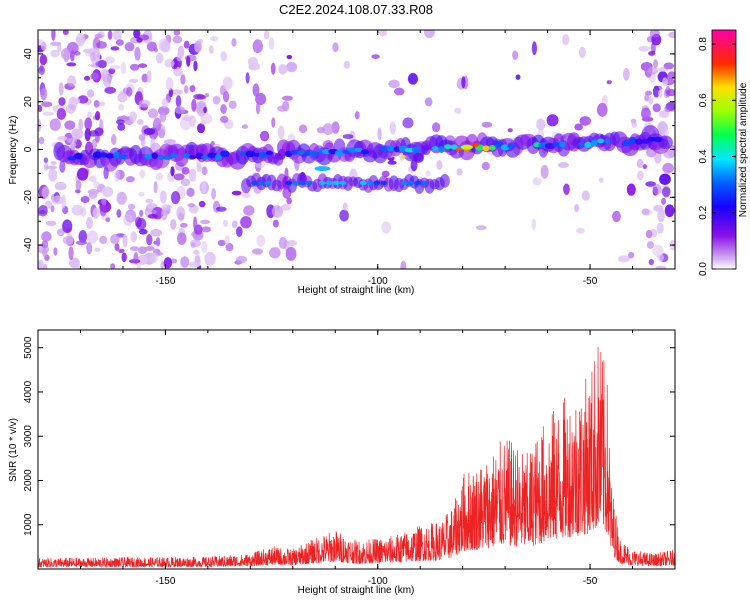 The height and width of the screenshot is (605, 750). What do you see at coordinates (28, 102) in the screenshot?
I see `y-tick-label: 20` at bounding box center [28, 102].